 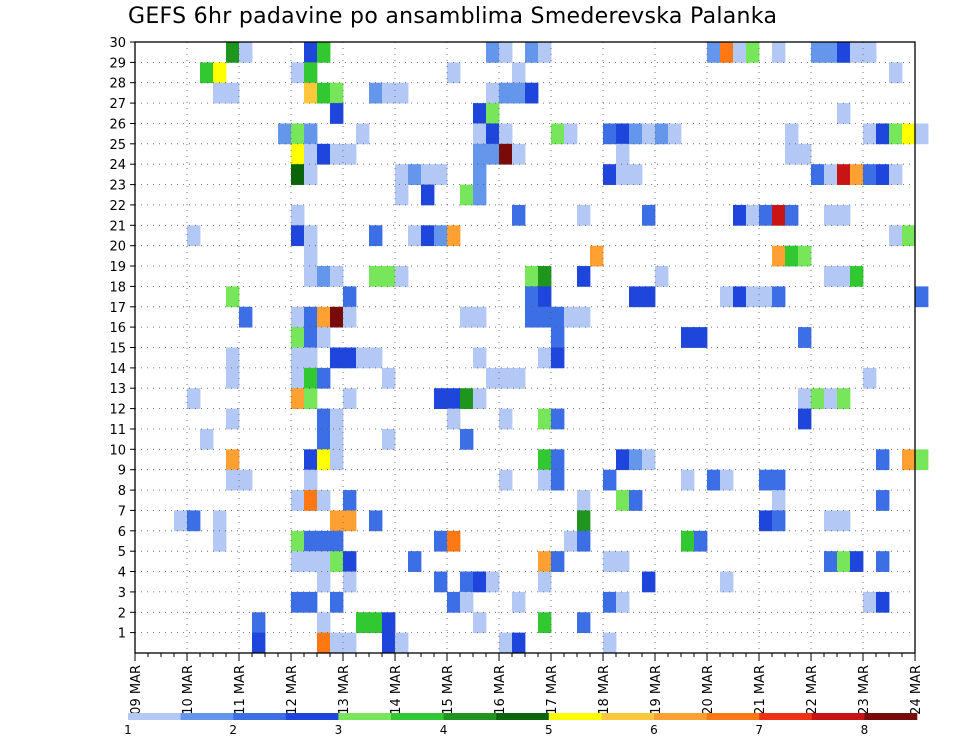 I want to click on colorbar-label: 7, so click(x=759, y=730).